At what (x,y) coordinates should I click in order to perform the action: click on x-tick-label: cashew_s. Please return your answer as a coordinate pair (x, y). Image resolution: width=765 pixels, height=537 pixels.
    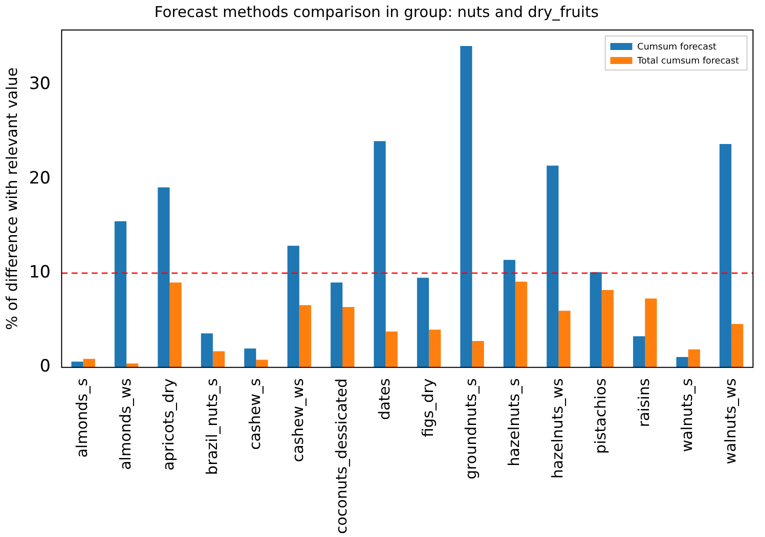
    Looking at the image, I should click on (255, 414).